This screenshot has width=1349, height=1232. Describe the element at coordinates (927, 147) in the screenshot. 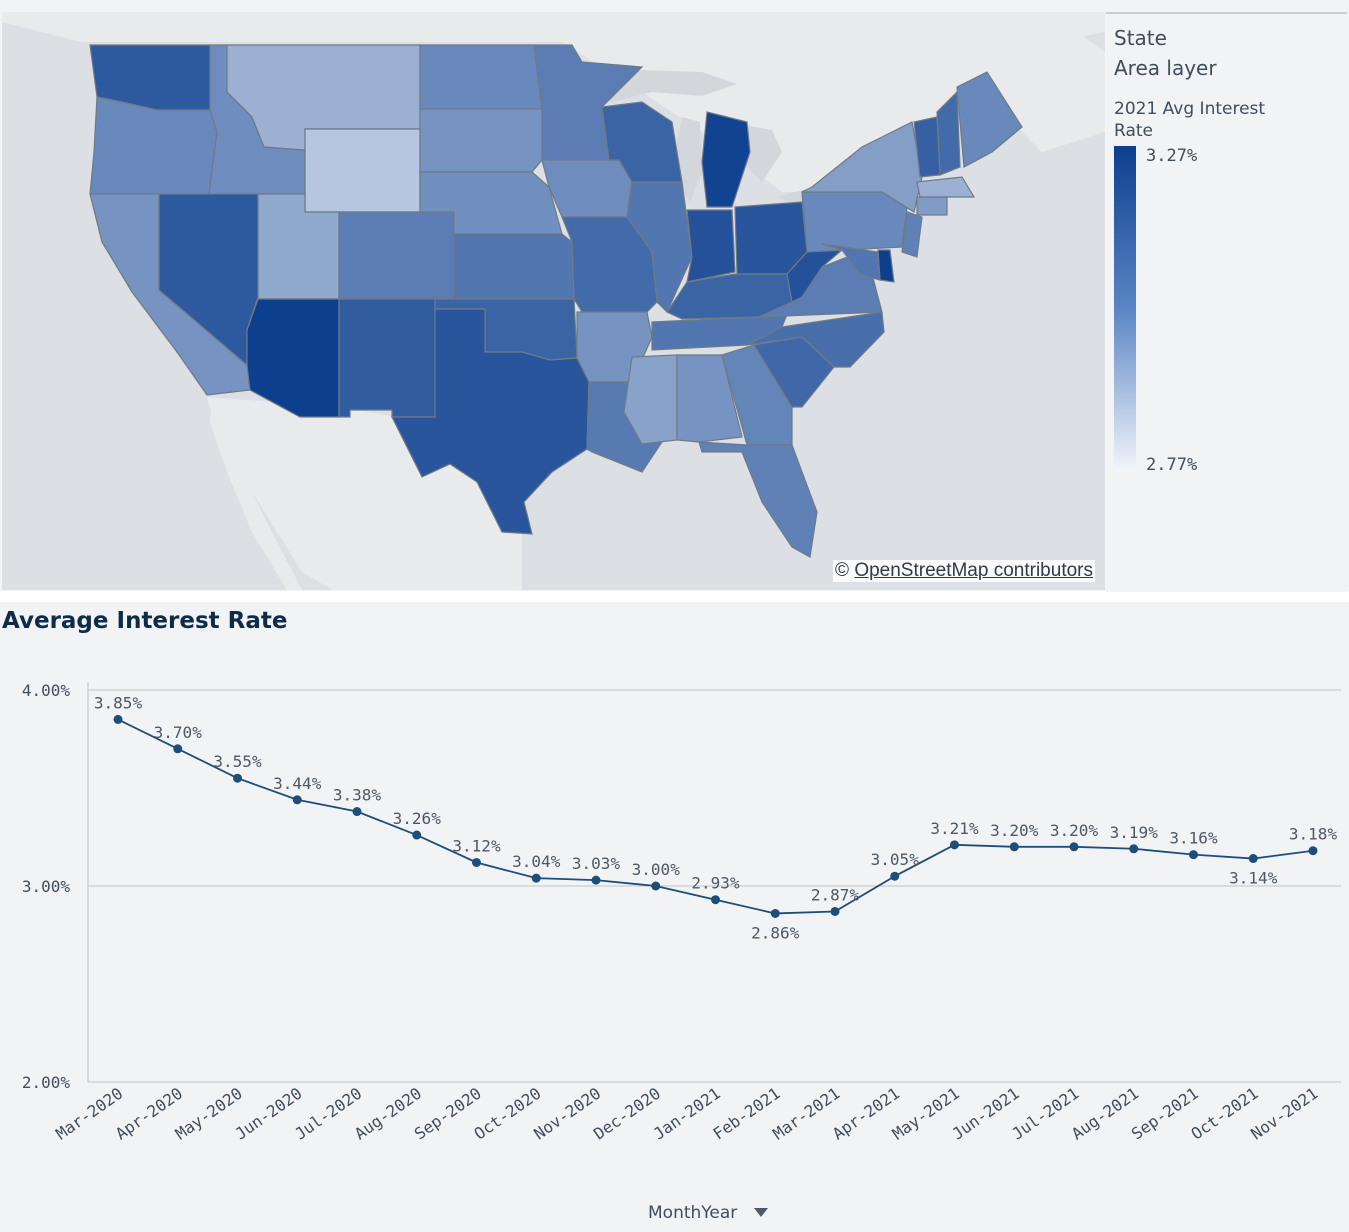

I see `state-vt` at that location.